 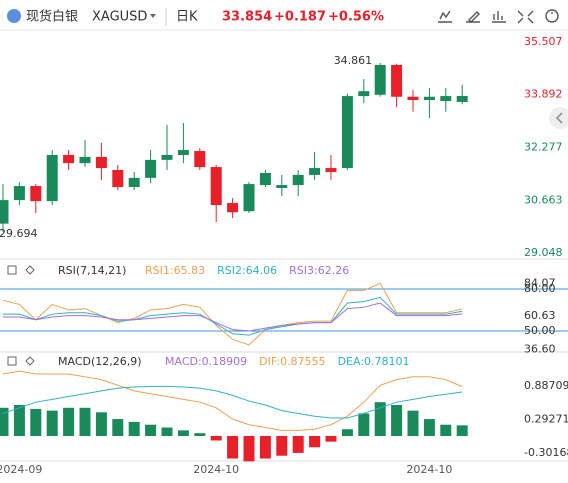 I want to click on period: 日K, so click(x=187, y=17).